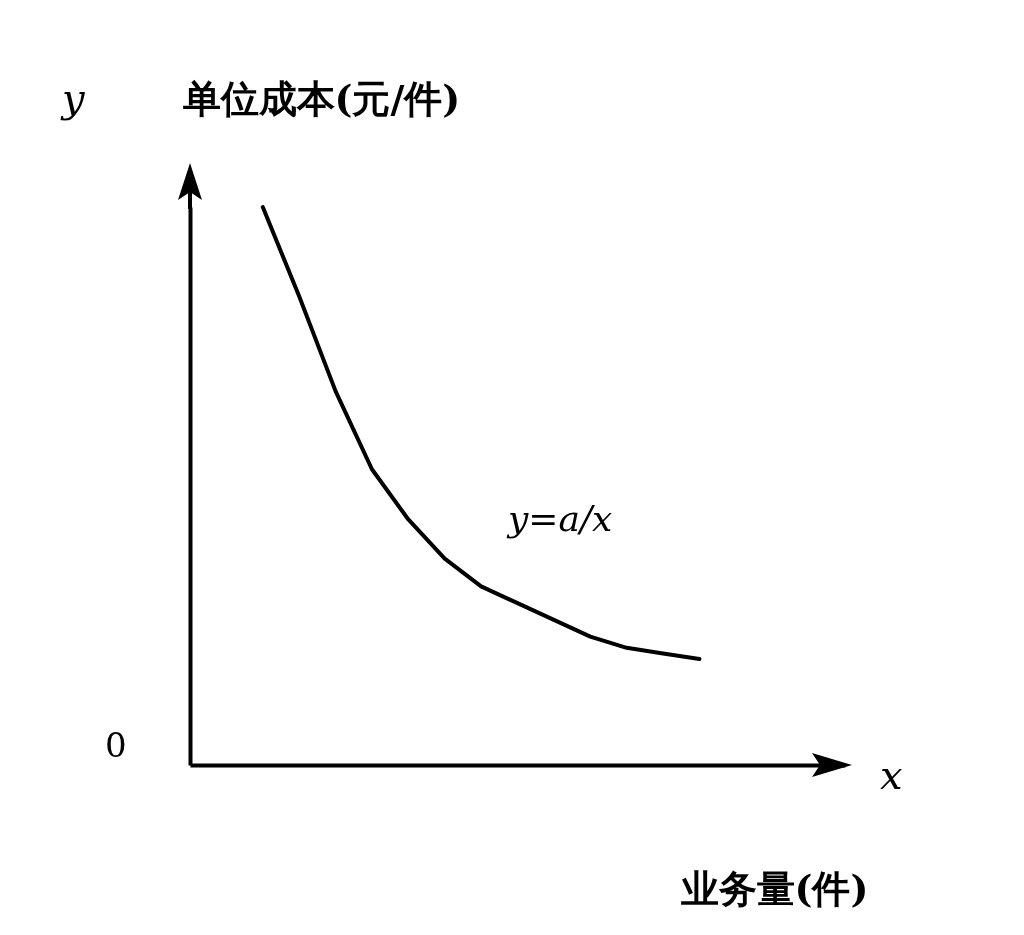  I want to click on x-axis-title: 业务量(件), so click(774, 888).